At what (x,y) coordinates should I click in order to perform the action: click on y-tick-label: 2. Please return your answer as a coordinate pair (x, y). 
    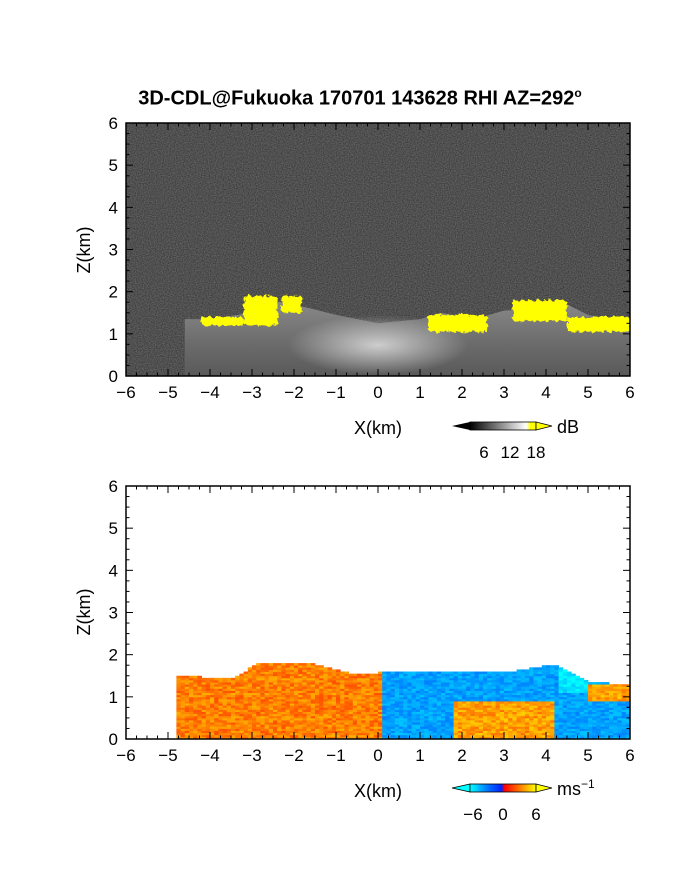
    Looking at the image, I should click on (113, 292).